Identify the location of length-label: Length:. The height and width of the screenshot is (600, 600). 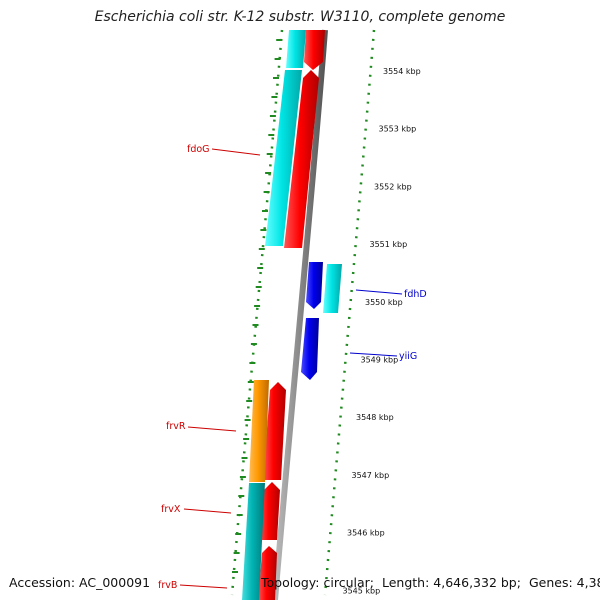
(405, 582).